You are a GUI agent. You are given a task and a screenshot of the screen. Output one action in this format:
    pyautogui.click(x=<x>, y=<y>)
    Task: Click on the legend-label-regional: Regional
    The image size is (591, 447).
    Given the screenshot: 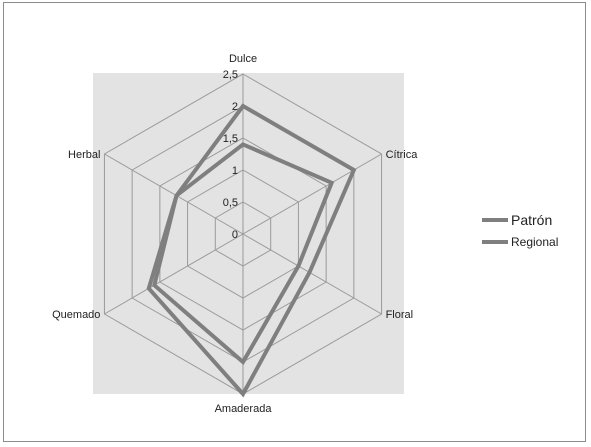 What is the action you would take?
    pyautogui.click(x=535, y=242)
    